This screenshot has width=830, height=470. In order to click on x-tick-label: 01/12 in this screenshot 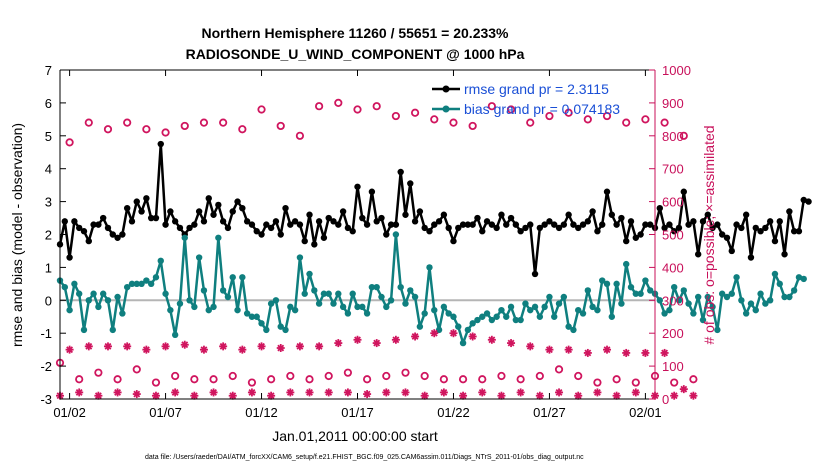, I will do `click(261, 412)`.